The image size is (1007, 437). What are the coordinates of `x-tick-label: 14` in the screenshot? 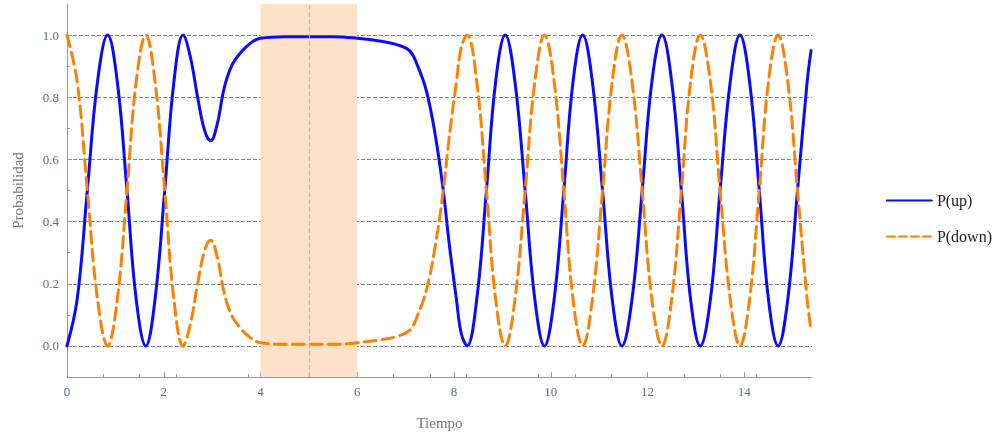 It's located at (744, 391).